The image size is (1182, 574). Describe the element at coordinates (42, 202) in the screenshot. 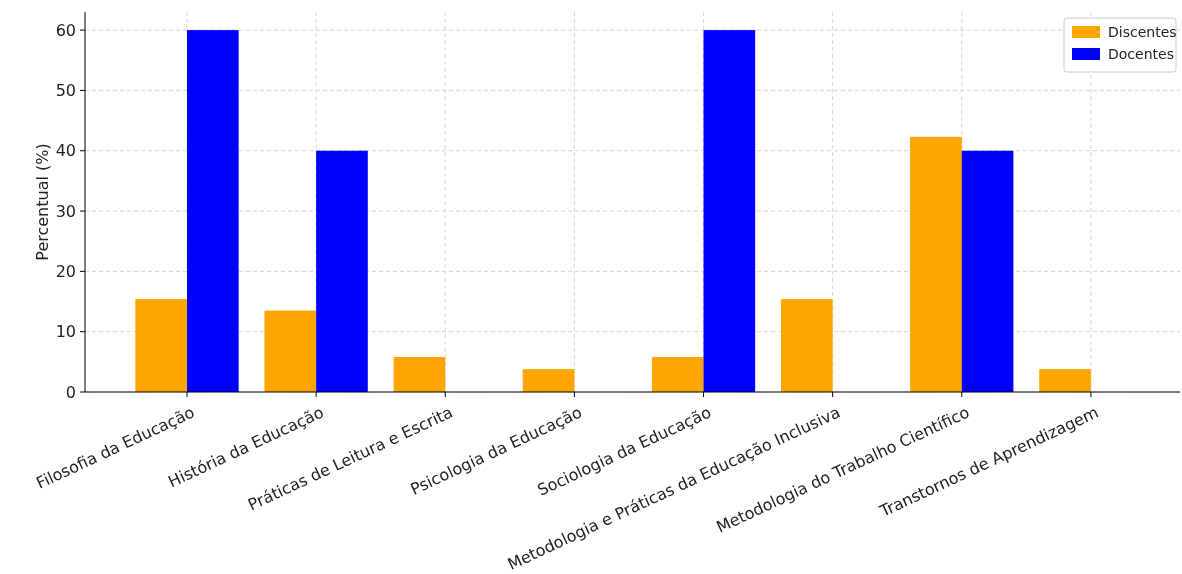

I see `y-axis-title: Percentual (%)` at that location.